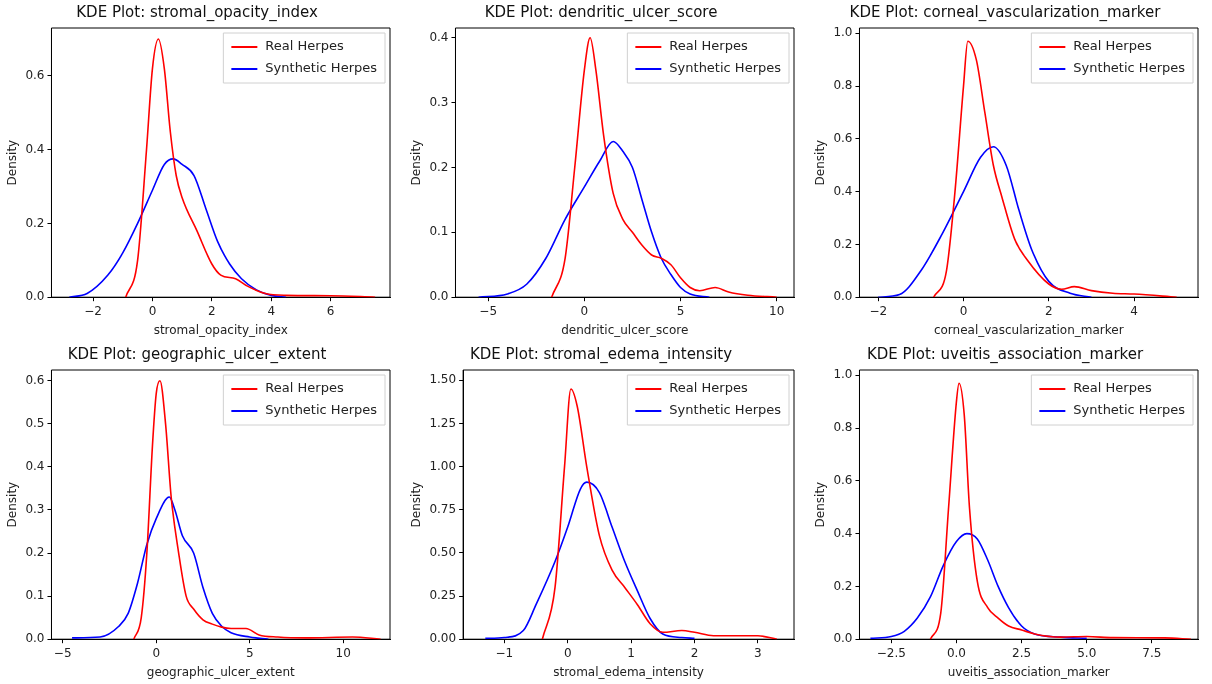  Describe the element at coordinates (443, 595) in the screenshot. I see `y-tick-label: 0.25` at that location.